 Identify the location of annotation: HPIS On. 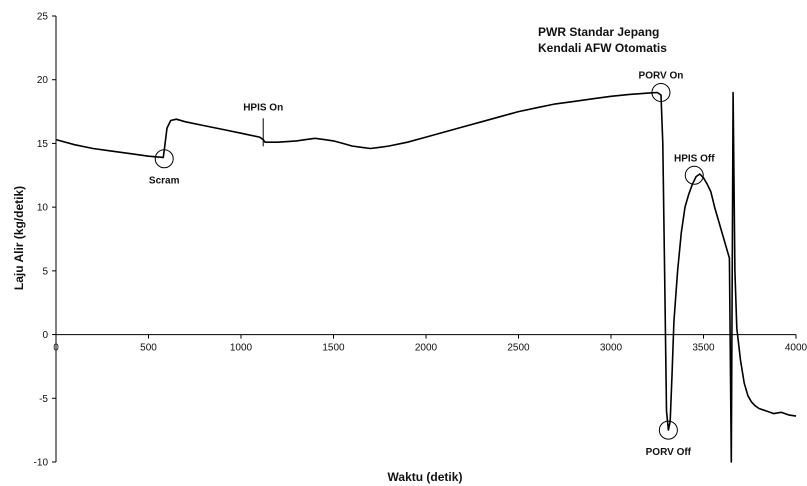
(263, 124).